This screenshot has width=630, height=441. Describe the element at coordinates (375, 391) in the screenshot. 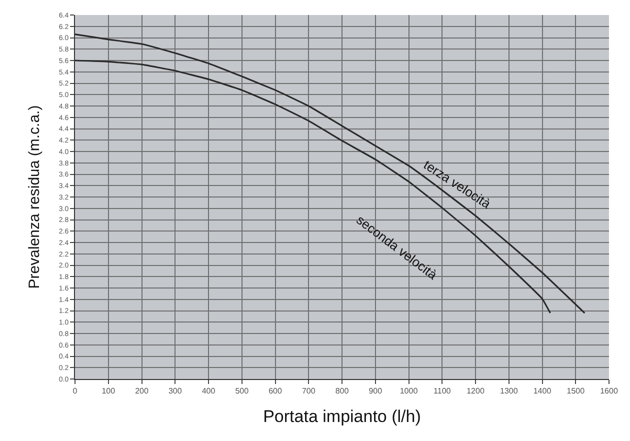

I see `x-tick-label: 900` at that location.